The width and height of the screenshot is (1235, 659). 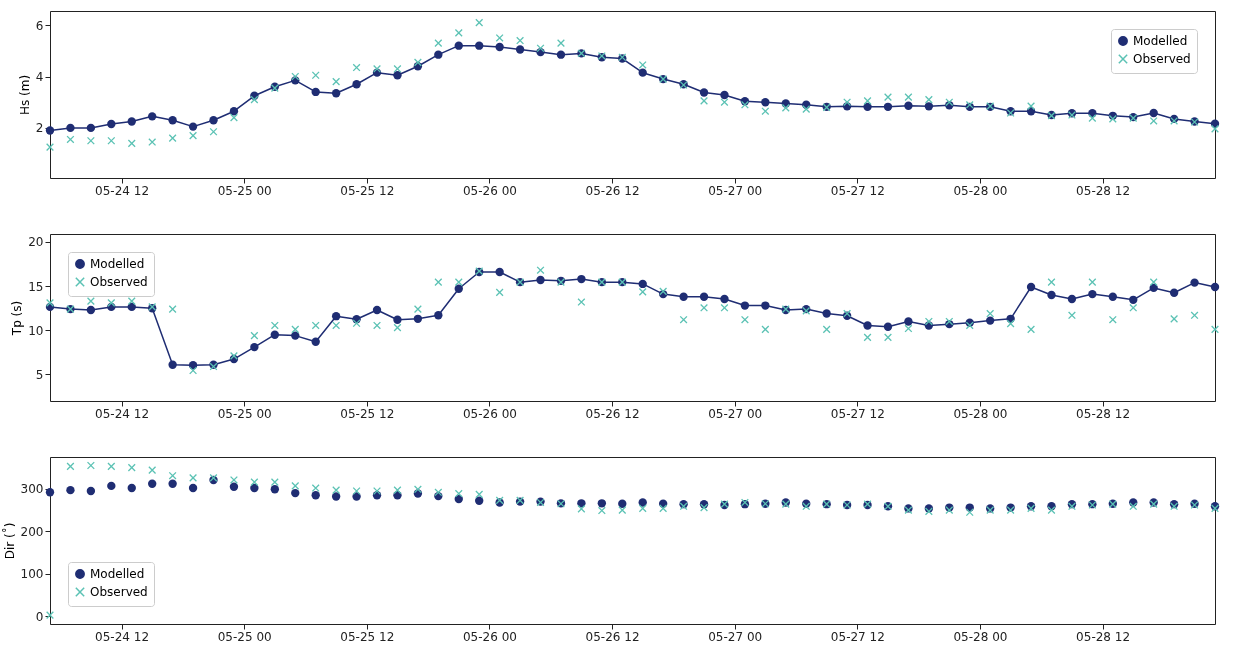 What do you see at coordinates (367, 413) in the screenshot?
I see `x-tick-label: 05-25 12` at bounding box center [367, 413].